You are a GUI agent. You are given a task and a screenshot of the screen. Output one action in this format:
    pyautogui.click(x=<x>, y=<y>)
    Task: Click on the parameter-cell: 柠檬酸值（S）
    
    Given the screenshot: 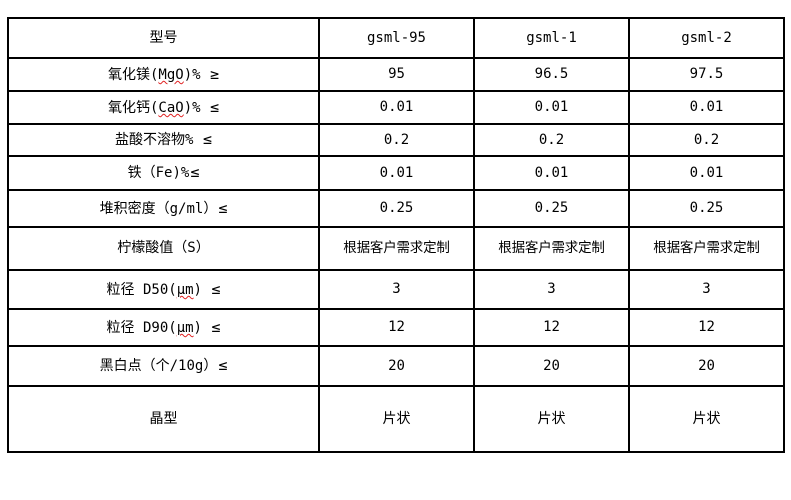 What is the action you would take?
    pyautogui.click(x=163, y=248)
    